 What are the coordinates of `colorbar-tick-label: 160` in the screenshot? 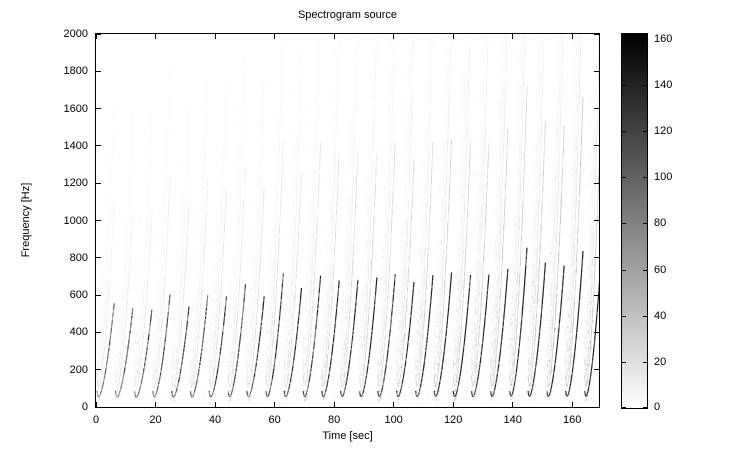 It's located at (663, 38).